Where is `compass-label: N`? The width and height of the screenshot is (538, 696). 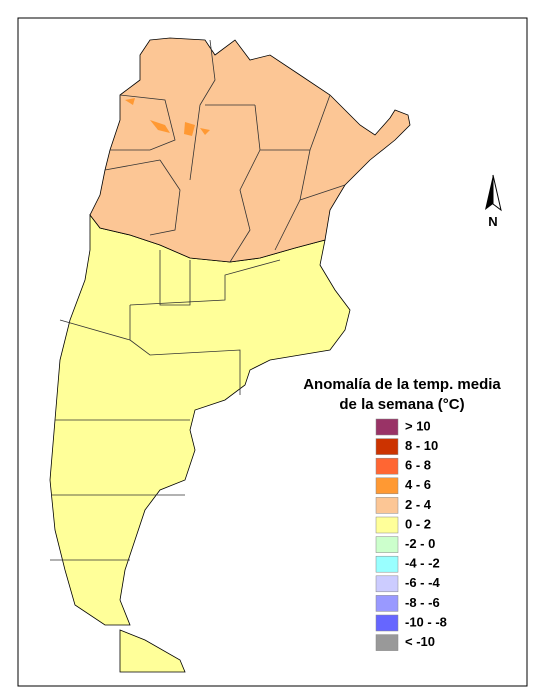 compass-label: N is located at coordinates (492, 221).